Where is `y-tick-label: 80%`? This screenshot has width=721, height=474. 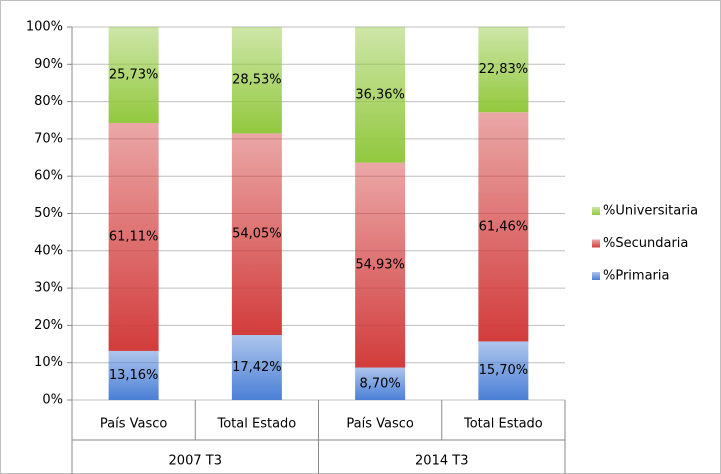 y-tick-label: 80% is located at coordinates (48, 101).